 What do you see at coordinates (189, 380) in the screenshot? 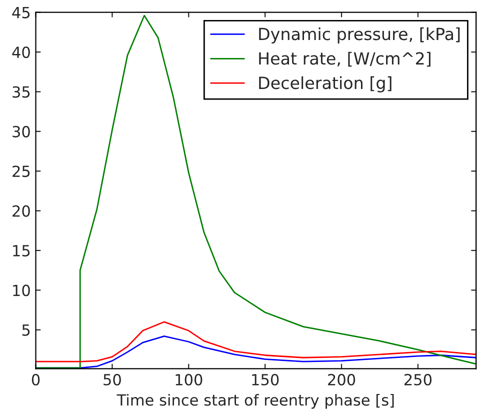
I see `x-tick-label: 100` at bounding box center [189, 380].